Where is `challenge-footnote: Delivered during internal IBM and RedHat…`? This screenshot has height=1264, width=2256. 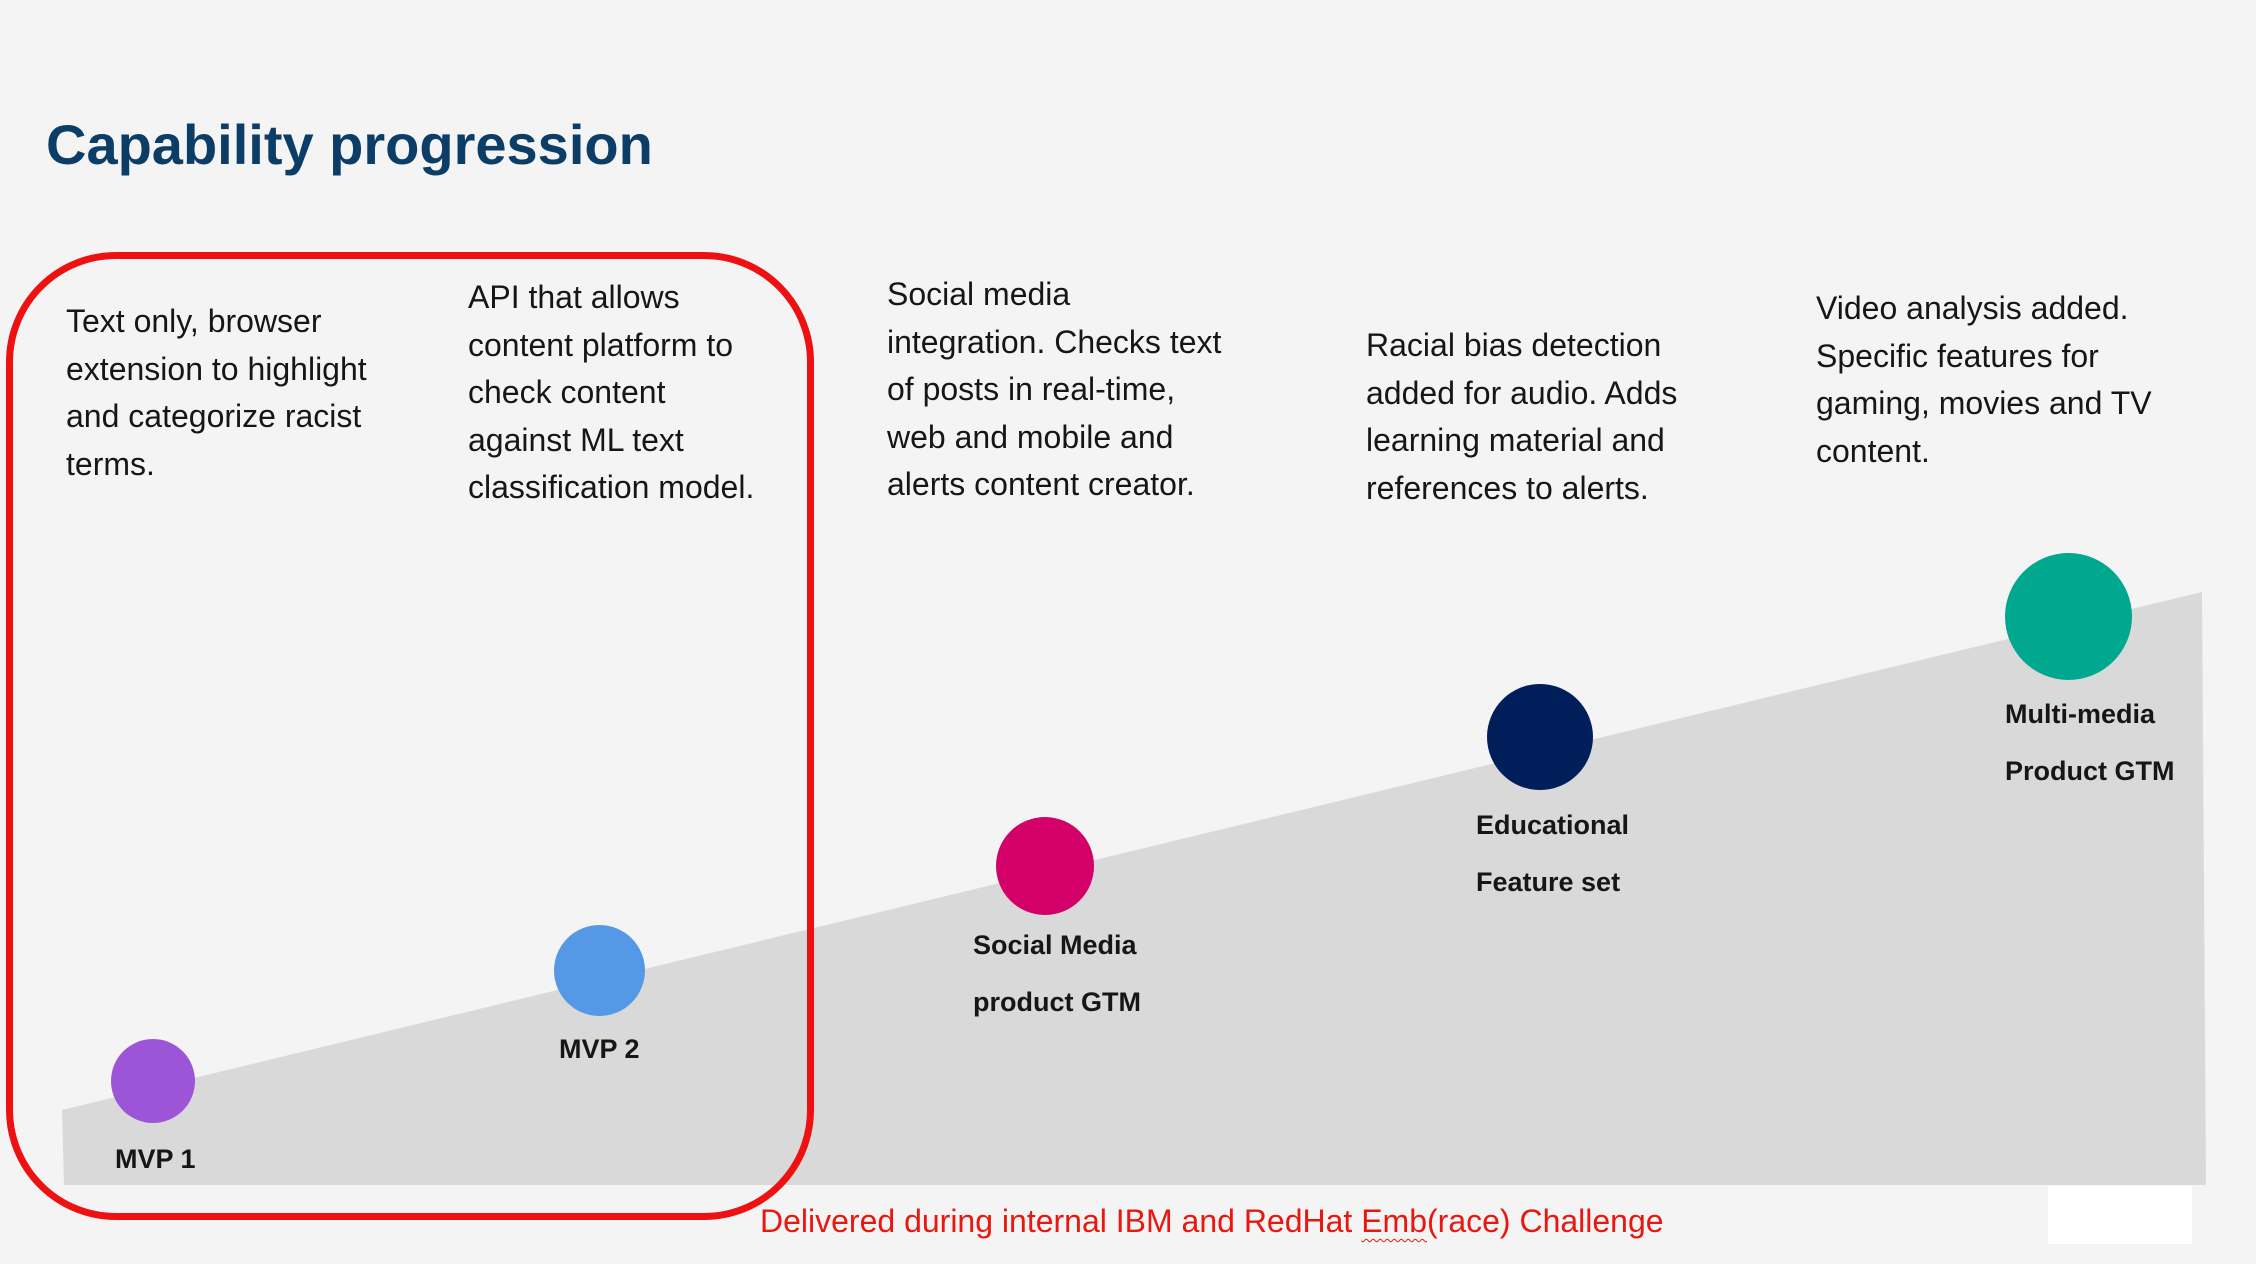
challenge-footnote: Delivered during internal IBM and RedHat… is located at coordinates (1212, 1221).